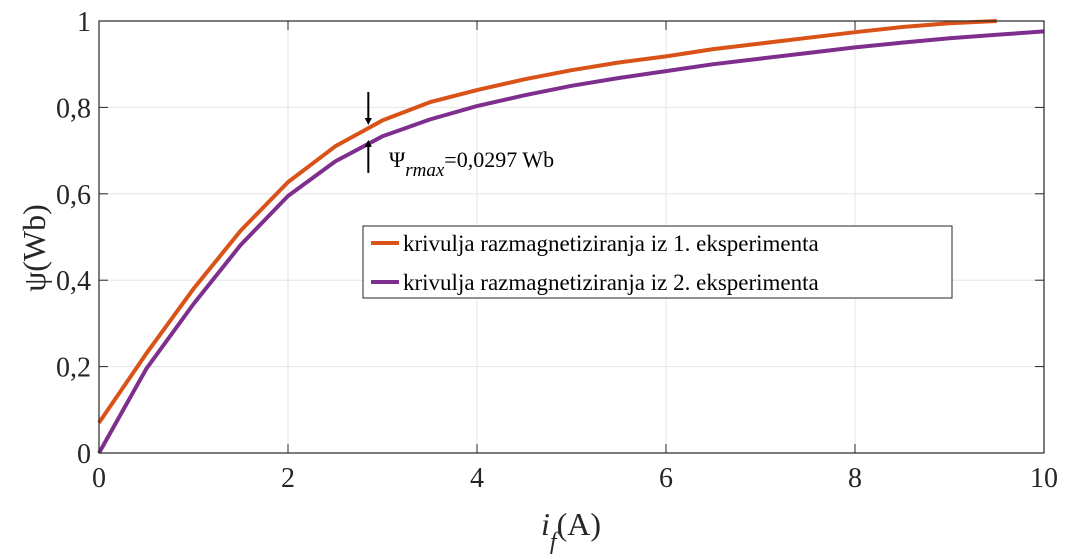 This screenshot has height=558, width=1066. Describe the element at coordinates (579, 524) in the screenshot. I see `x-axis-label-unit: (A)` at that location.